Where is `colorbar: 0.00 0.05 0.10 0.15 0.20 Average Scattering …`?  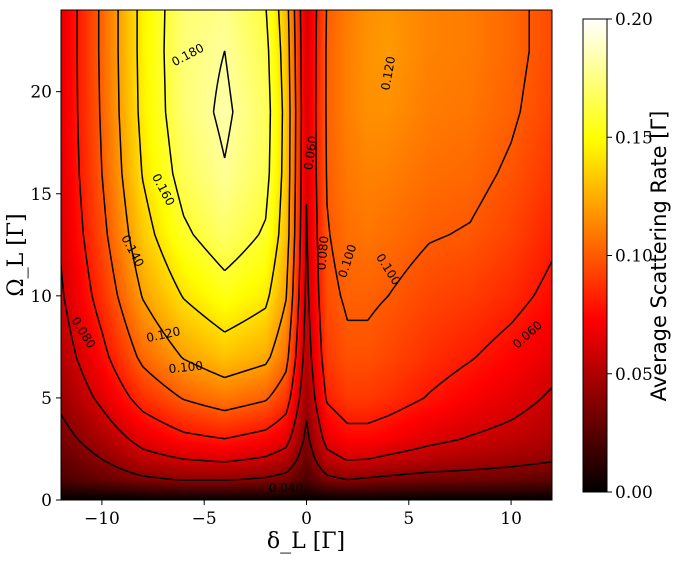 colorbar: 0.00 0.05 0.10 0.15 0.20 Average Scattering … is located at coordinates (626, 256).